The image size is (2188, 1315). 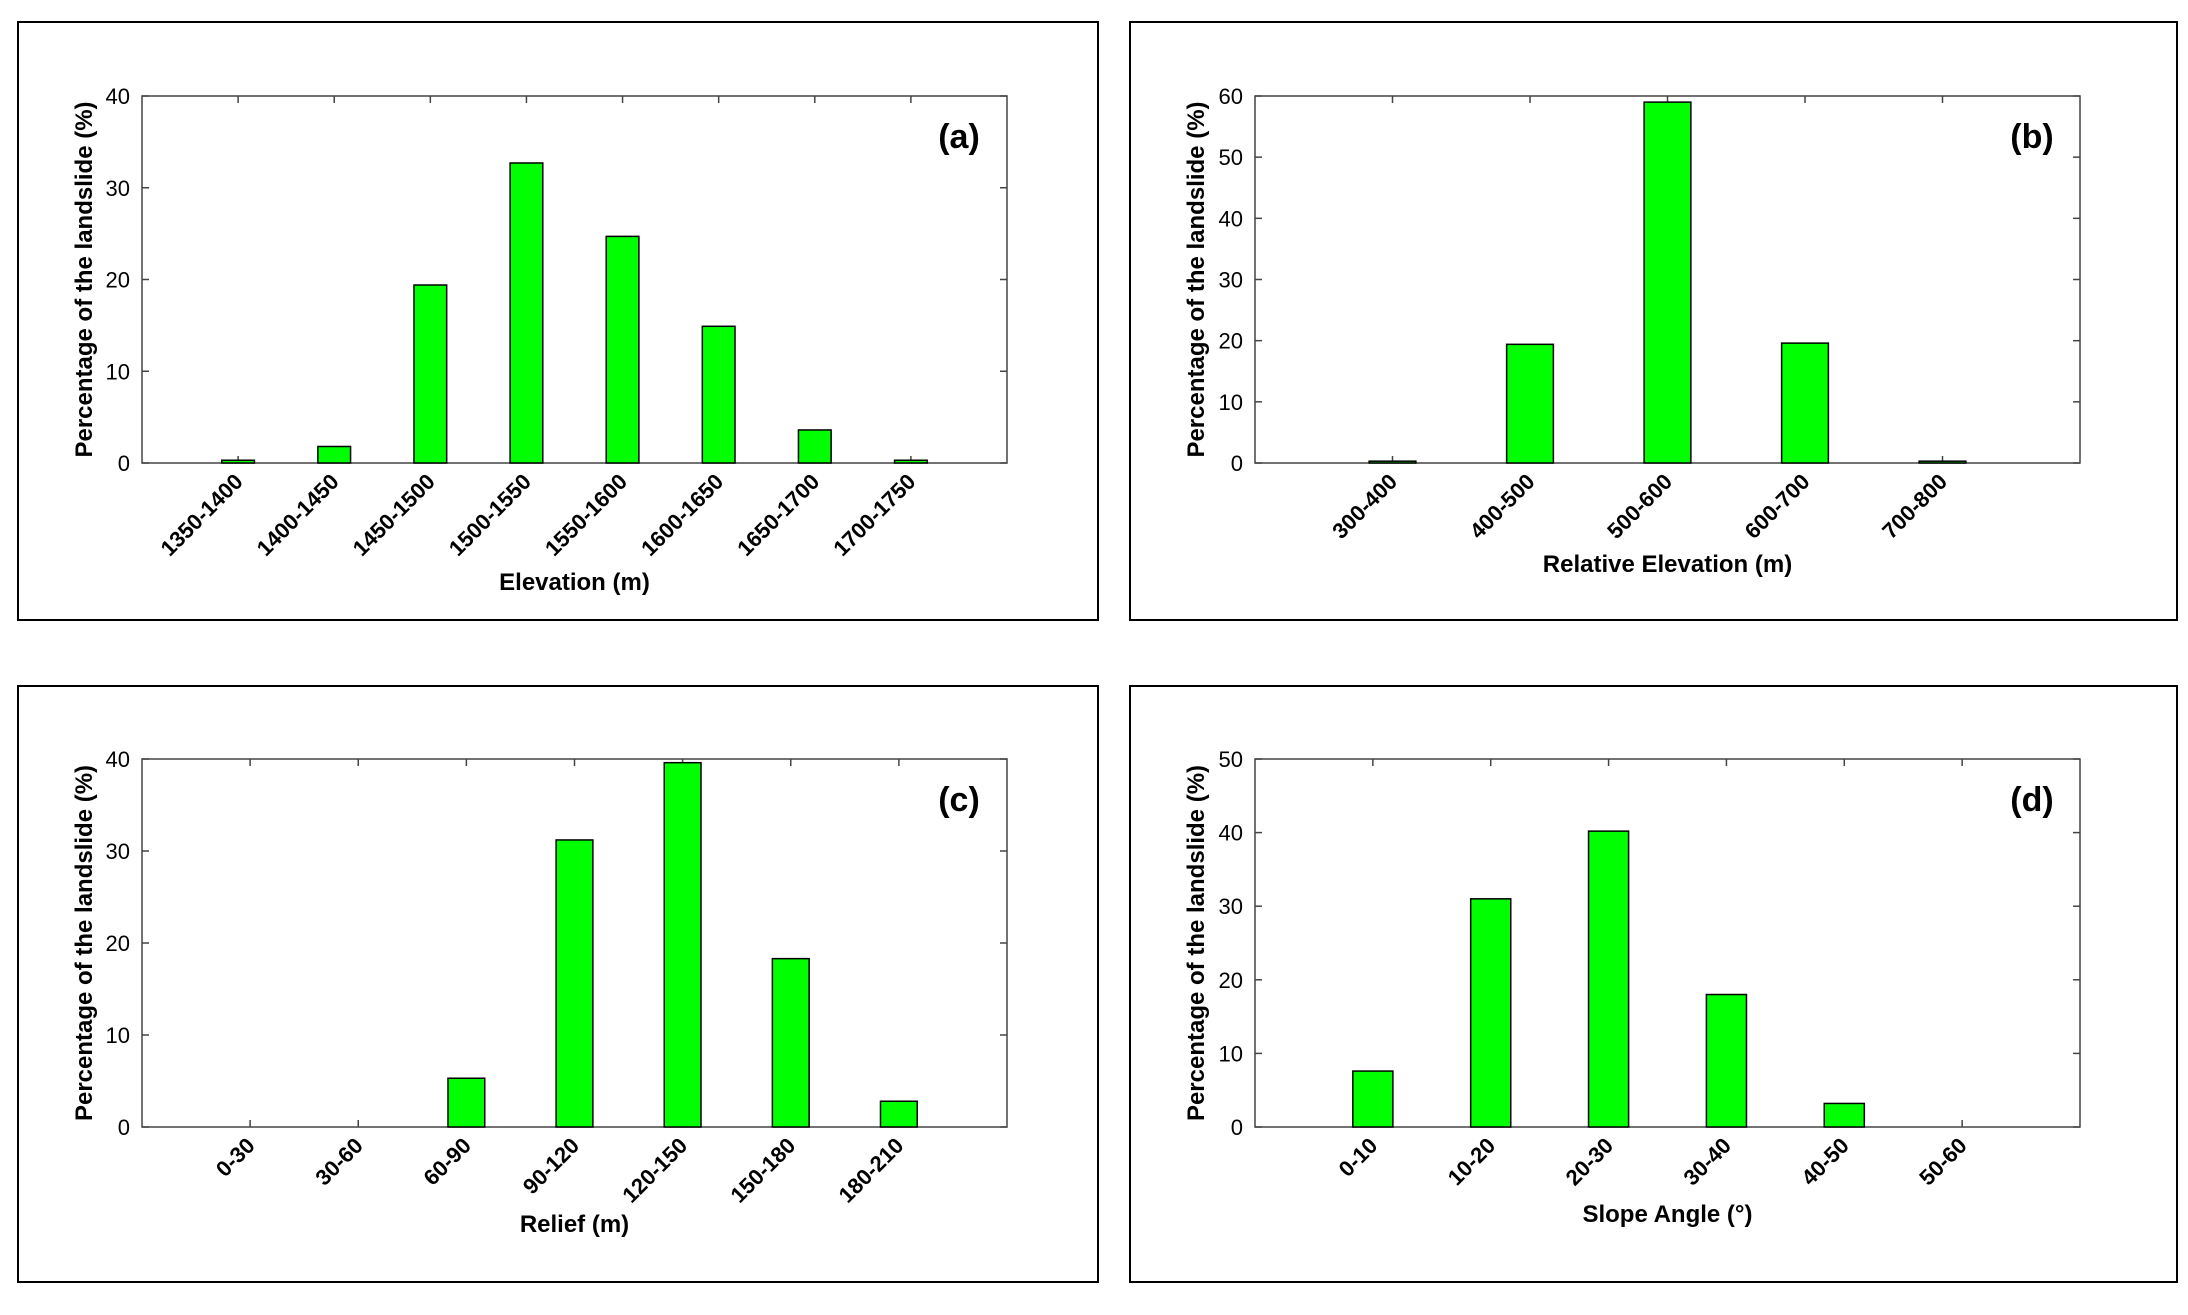 What do you see at coordinates (1667, 1214) in the screenshot?
I see `x-axis-label: Slope Angle (°)` at bounding box center [1667, 1214].